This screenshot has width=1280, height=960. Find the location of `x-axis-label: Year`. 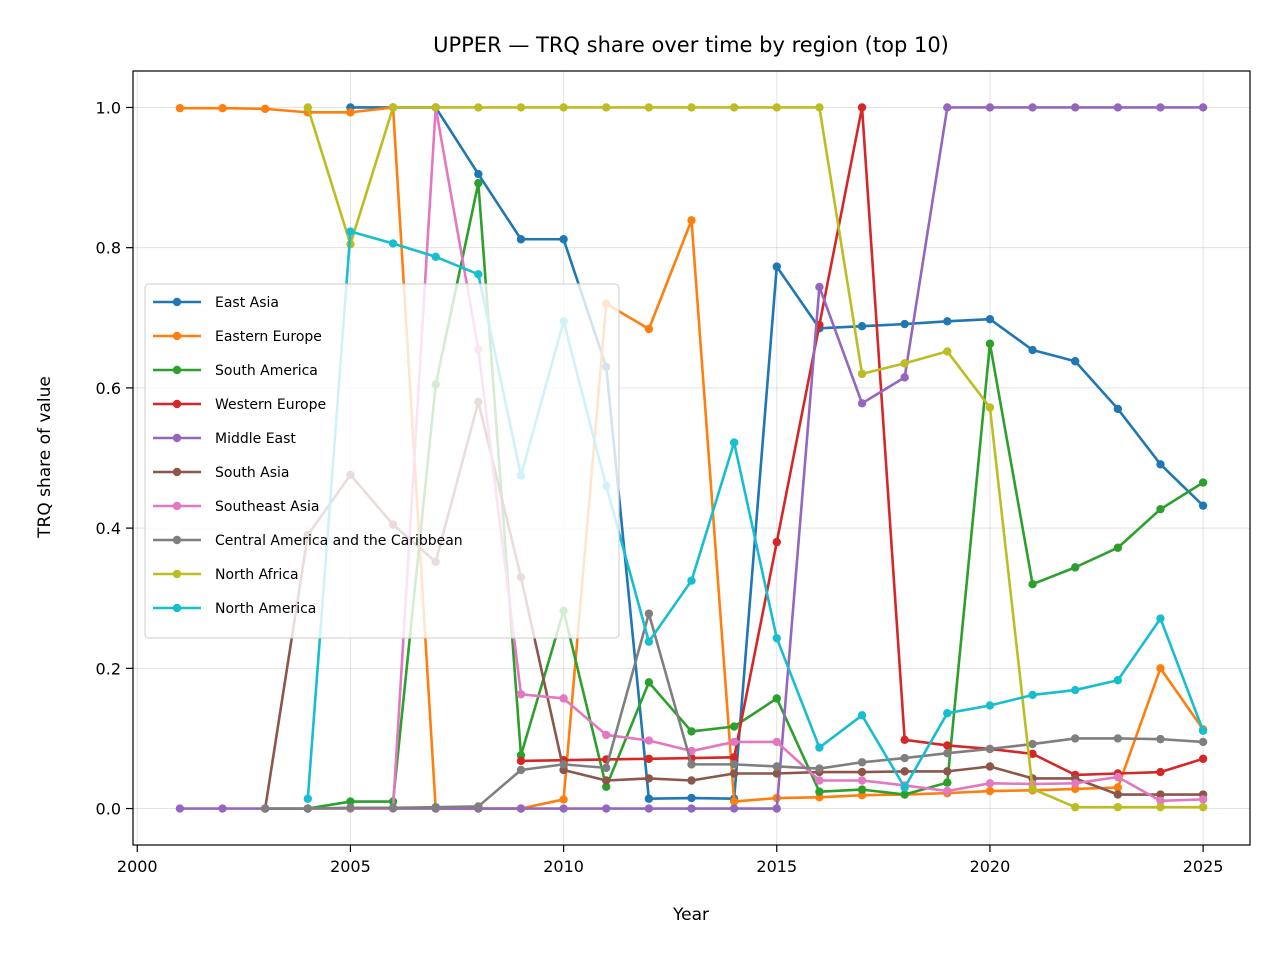

x-axis-label: Year is located at coordinates (690, 915).